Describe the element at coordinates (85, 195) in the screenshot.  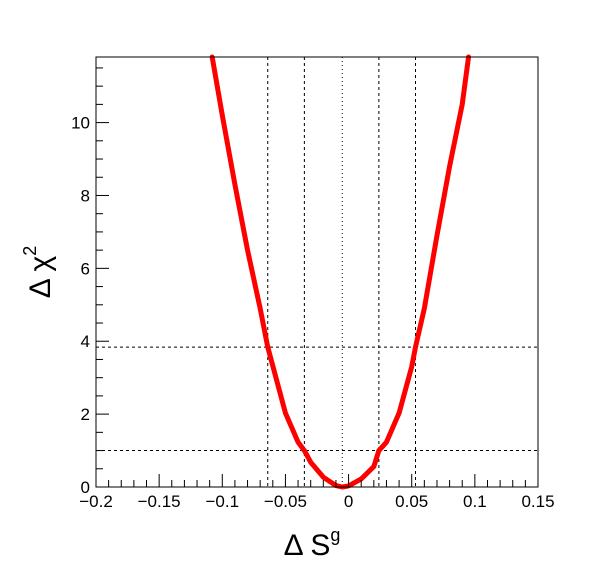
I see `y-tick-label: 8` at that location.